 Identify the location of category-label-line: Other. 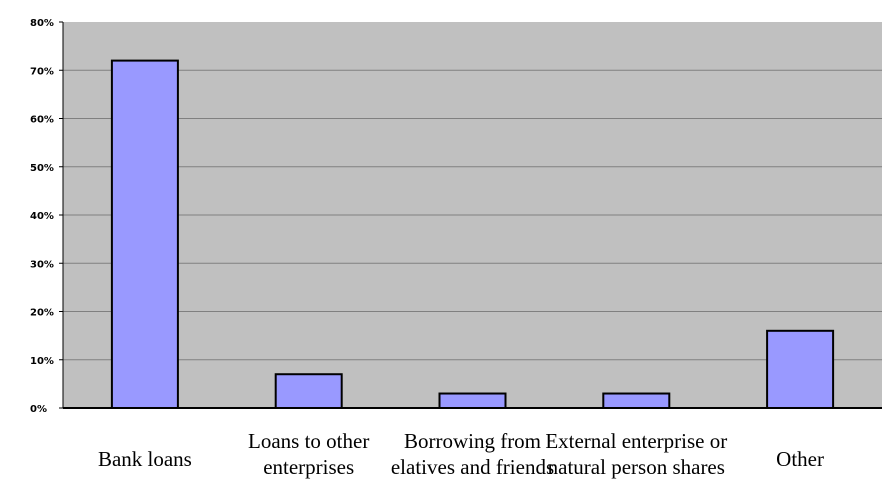
(800, 459).